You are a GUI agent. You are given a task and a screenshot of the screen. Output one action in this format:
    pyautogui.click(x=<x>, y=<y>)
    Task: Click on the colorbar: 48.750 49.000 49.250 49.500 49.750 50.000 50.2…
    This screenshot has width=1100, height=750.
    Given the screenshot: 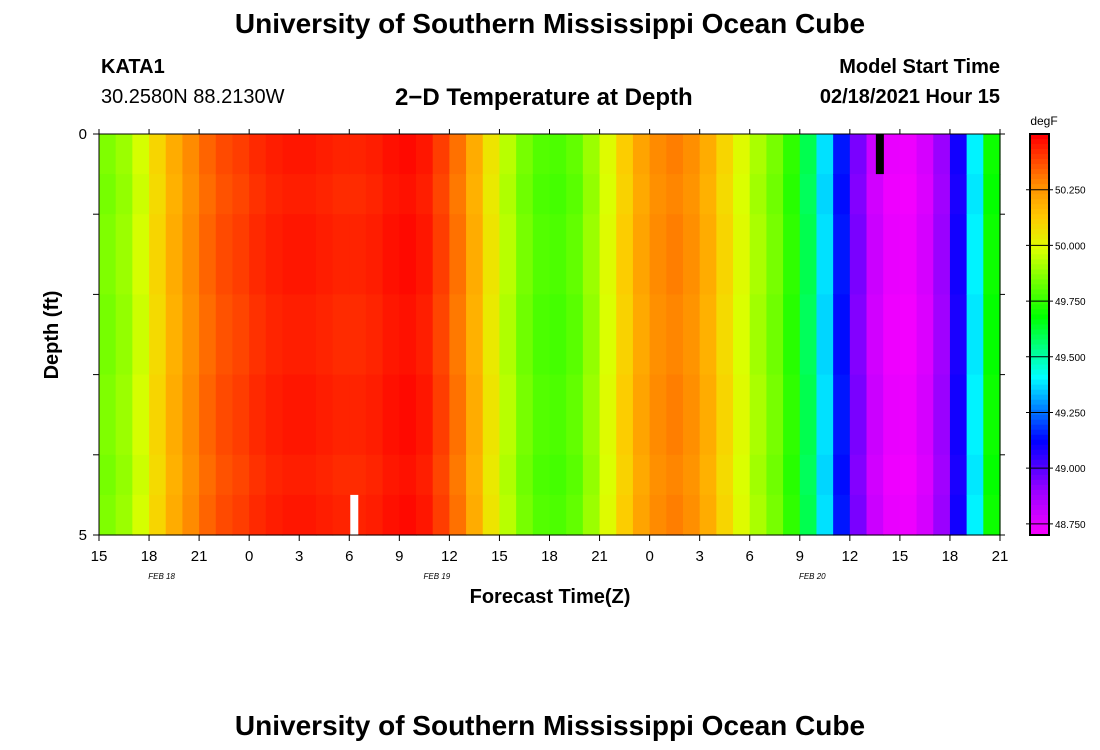 What is the action you would take?
    pyautogui.click(x=1056, y=334)
    